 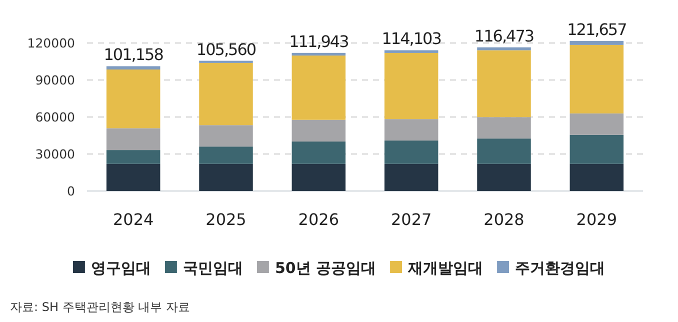 I want to click on x-tick-label: 2029, so click(x=597, y=219).